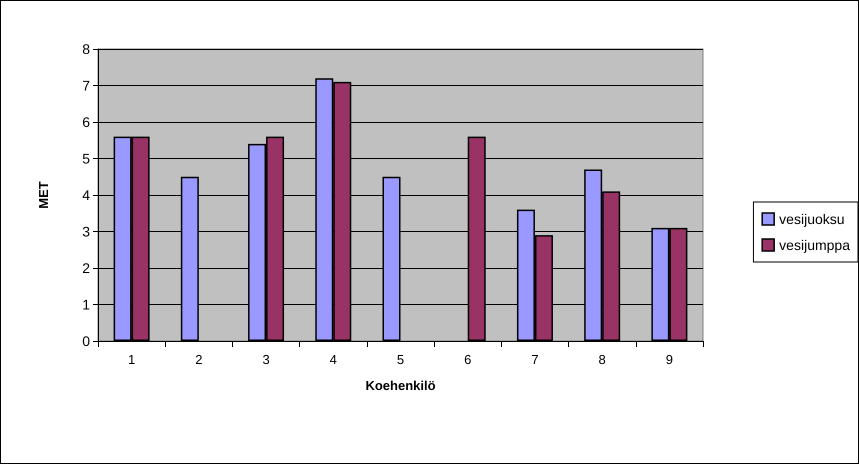 The height and width of the screenshot is (464, 859). I want to click on x-tick-label: 6, so click(468, 359).